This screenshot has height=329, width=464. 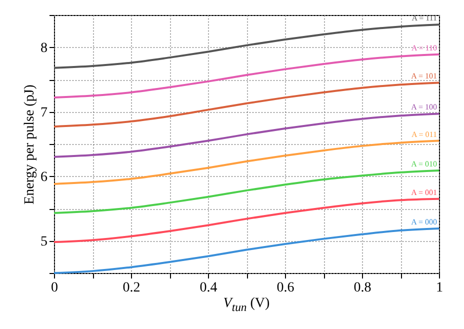 What do you see at coordinates (44, 112) in the screenshot?
I see `y-tick-label: 7` at bounding box center [44, 112].